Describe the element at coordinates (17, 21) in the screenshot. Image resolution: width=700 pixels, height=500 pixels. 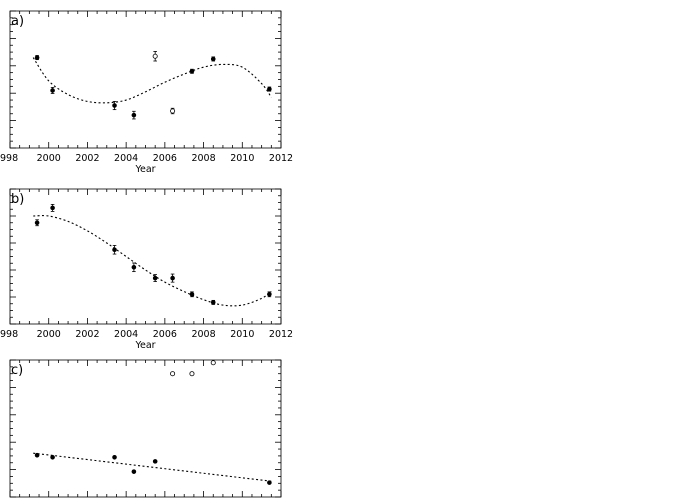
I see `panel-label: a)` at that location.